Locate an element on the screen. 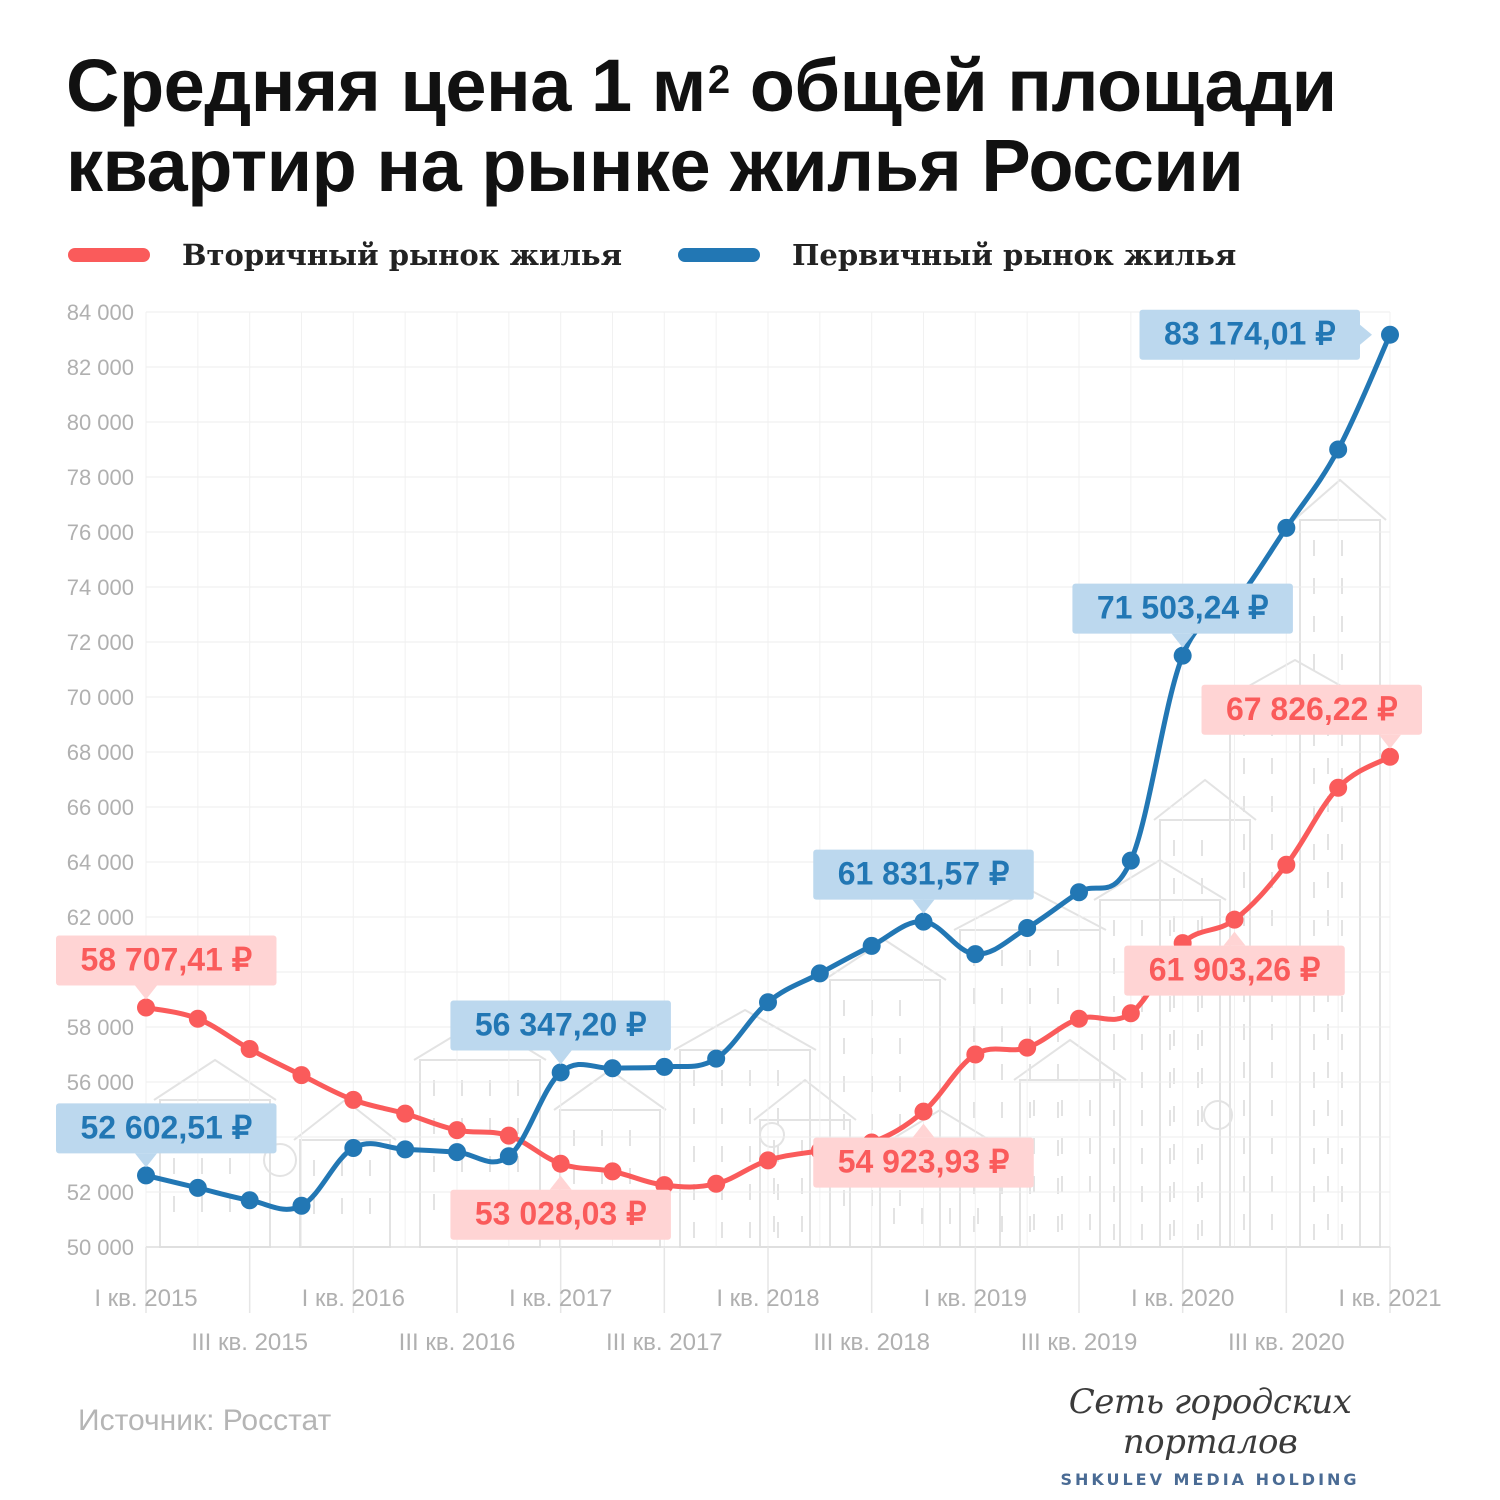 The width and height of the screenshot is (1500, 1500). data-label: 83 174,01 ₽ is located at coordinates (1255, 334).